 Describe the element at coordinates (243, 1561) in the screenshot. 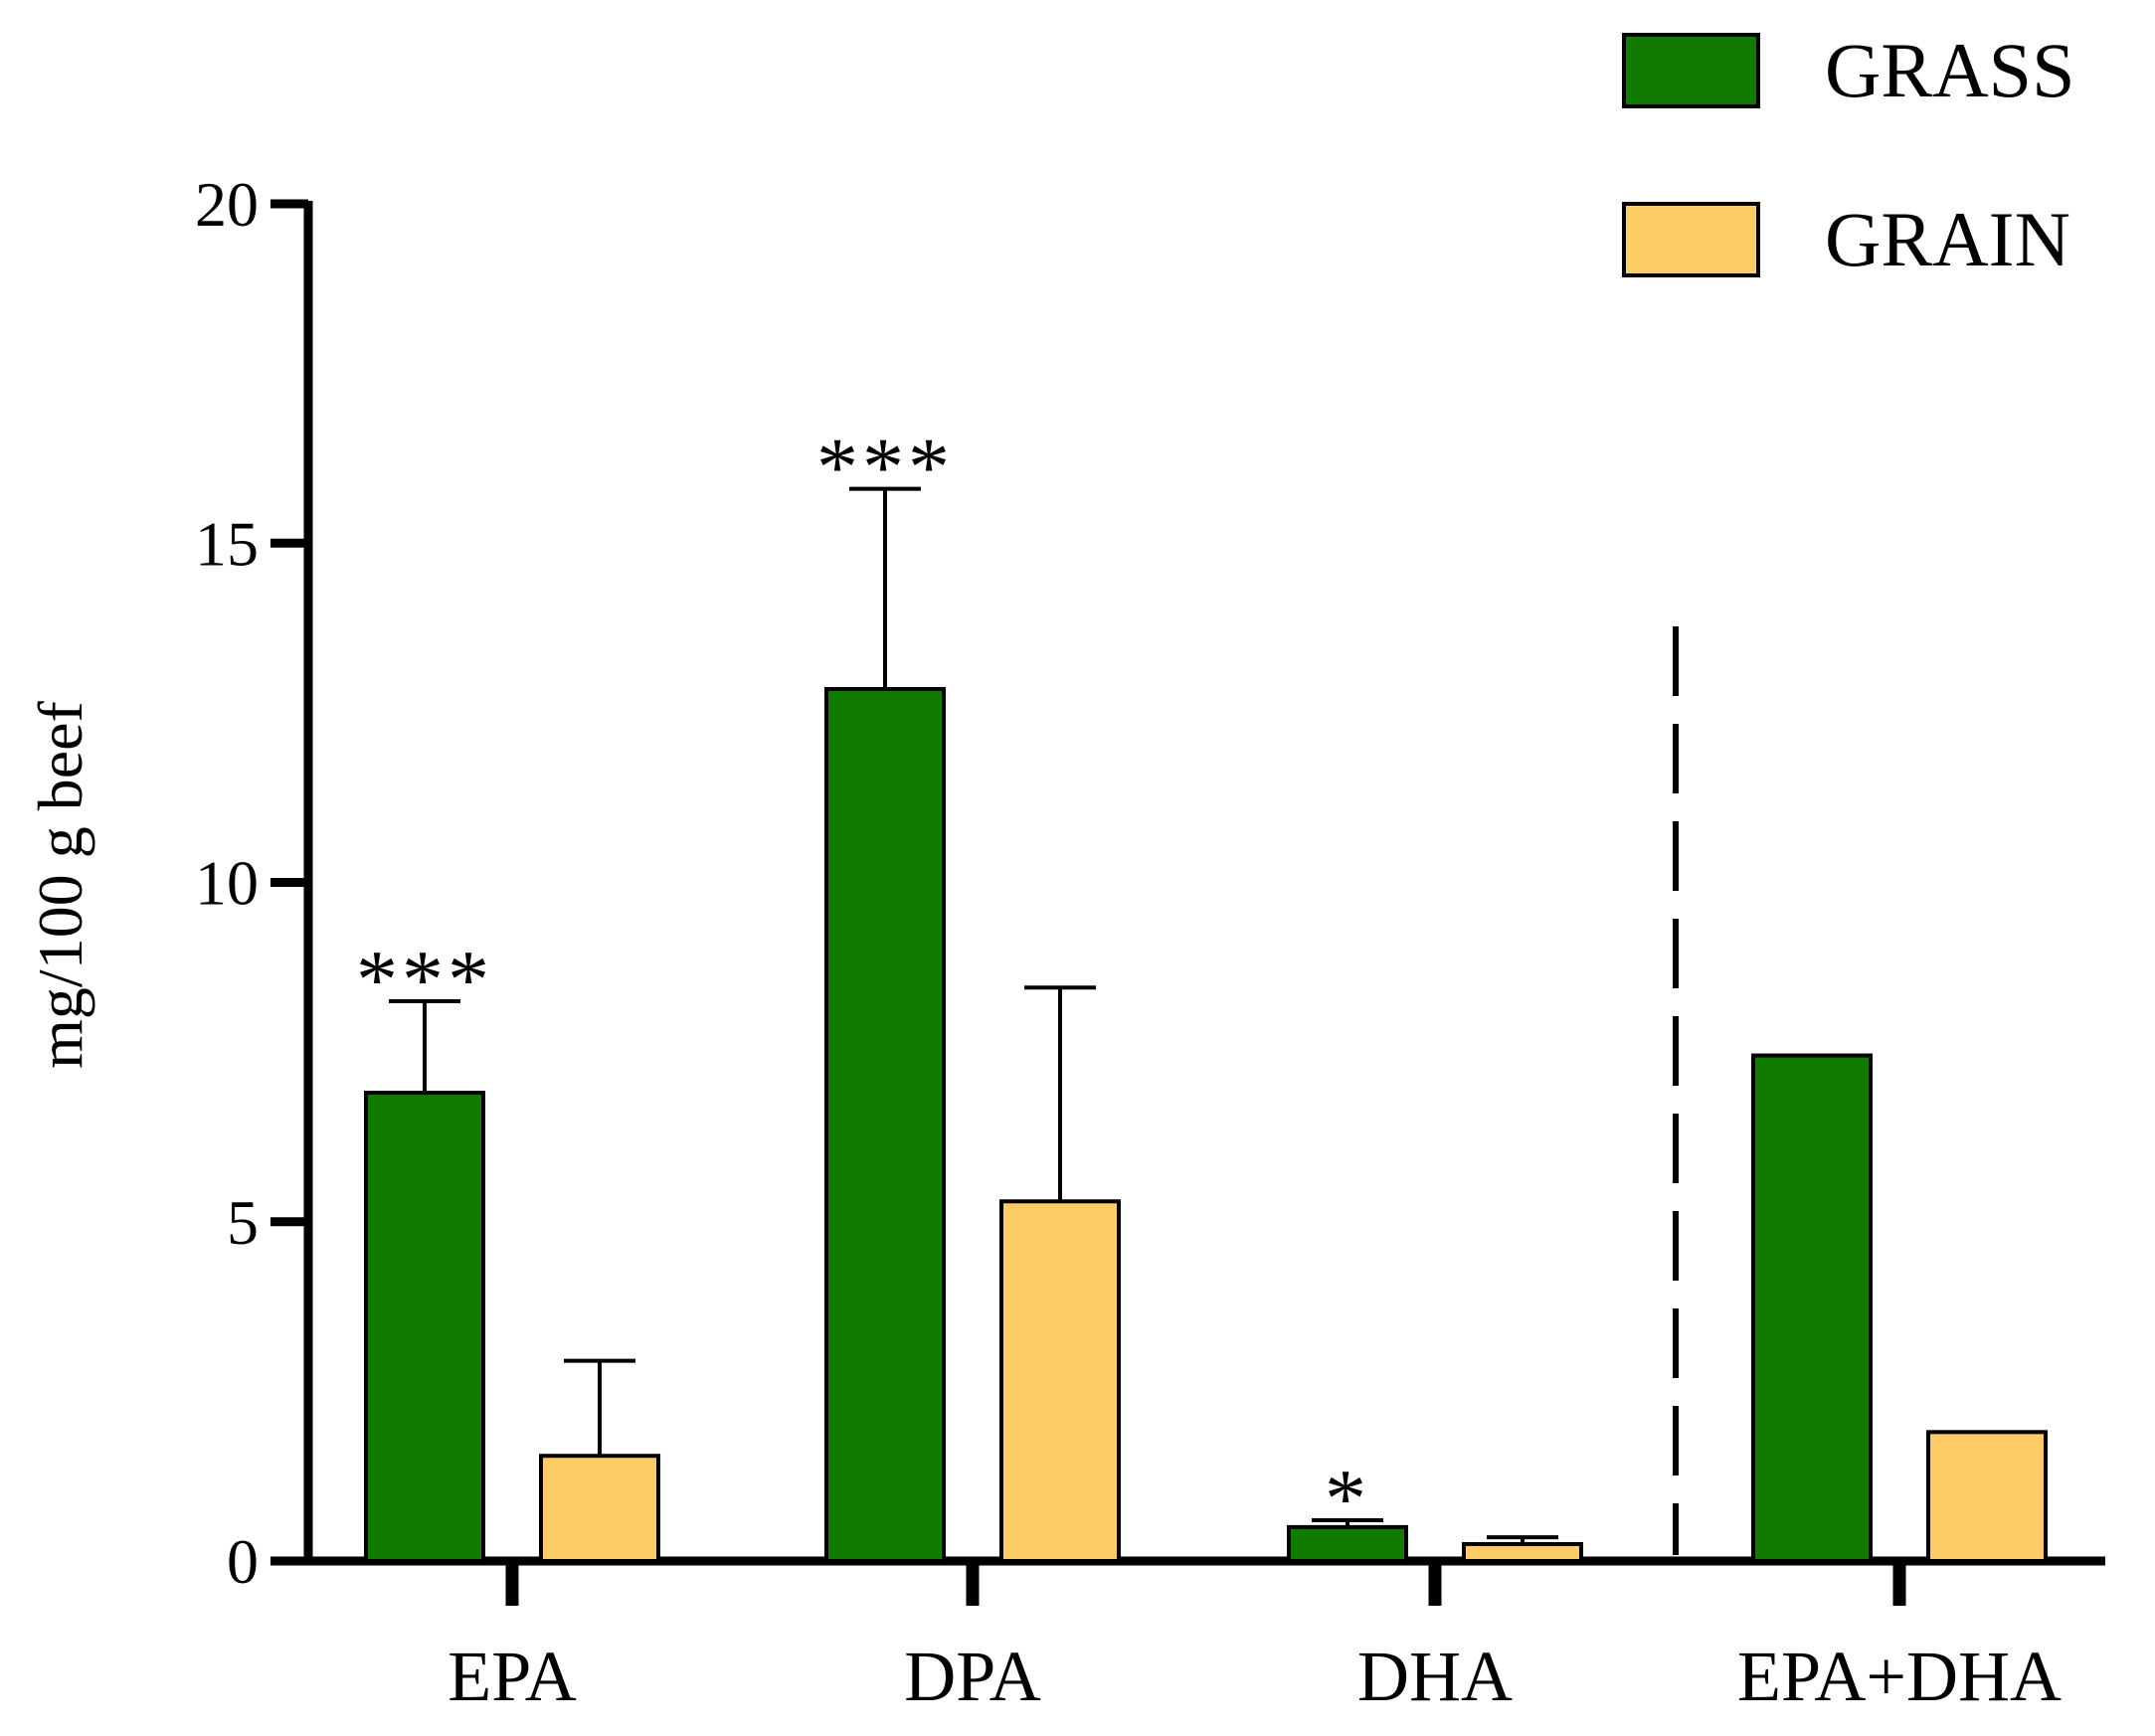

I see `y-tick-label: 0` at that location.